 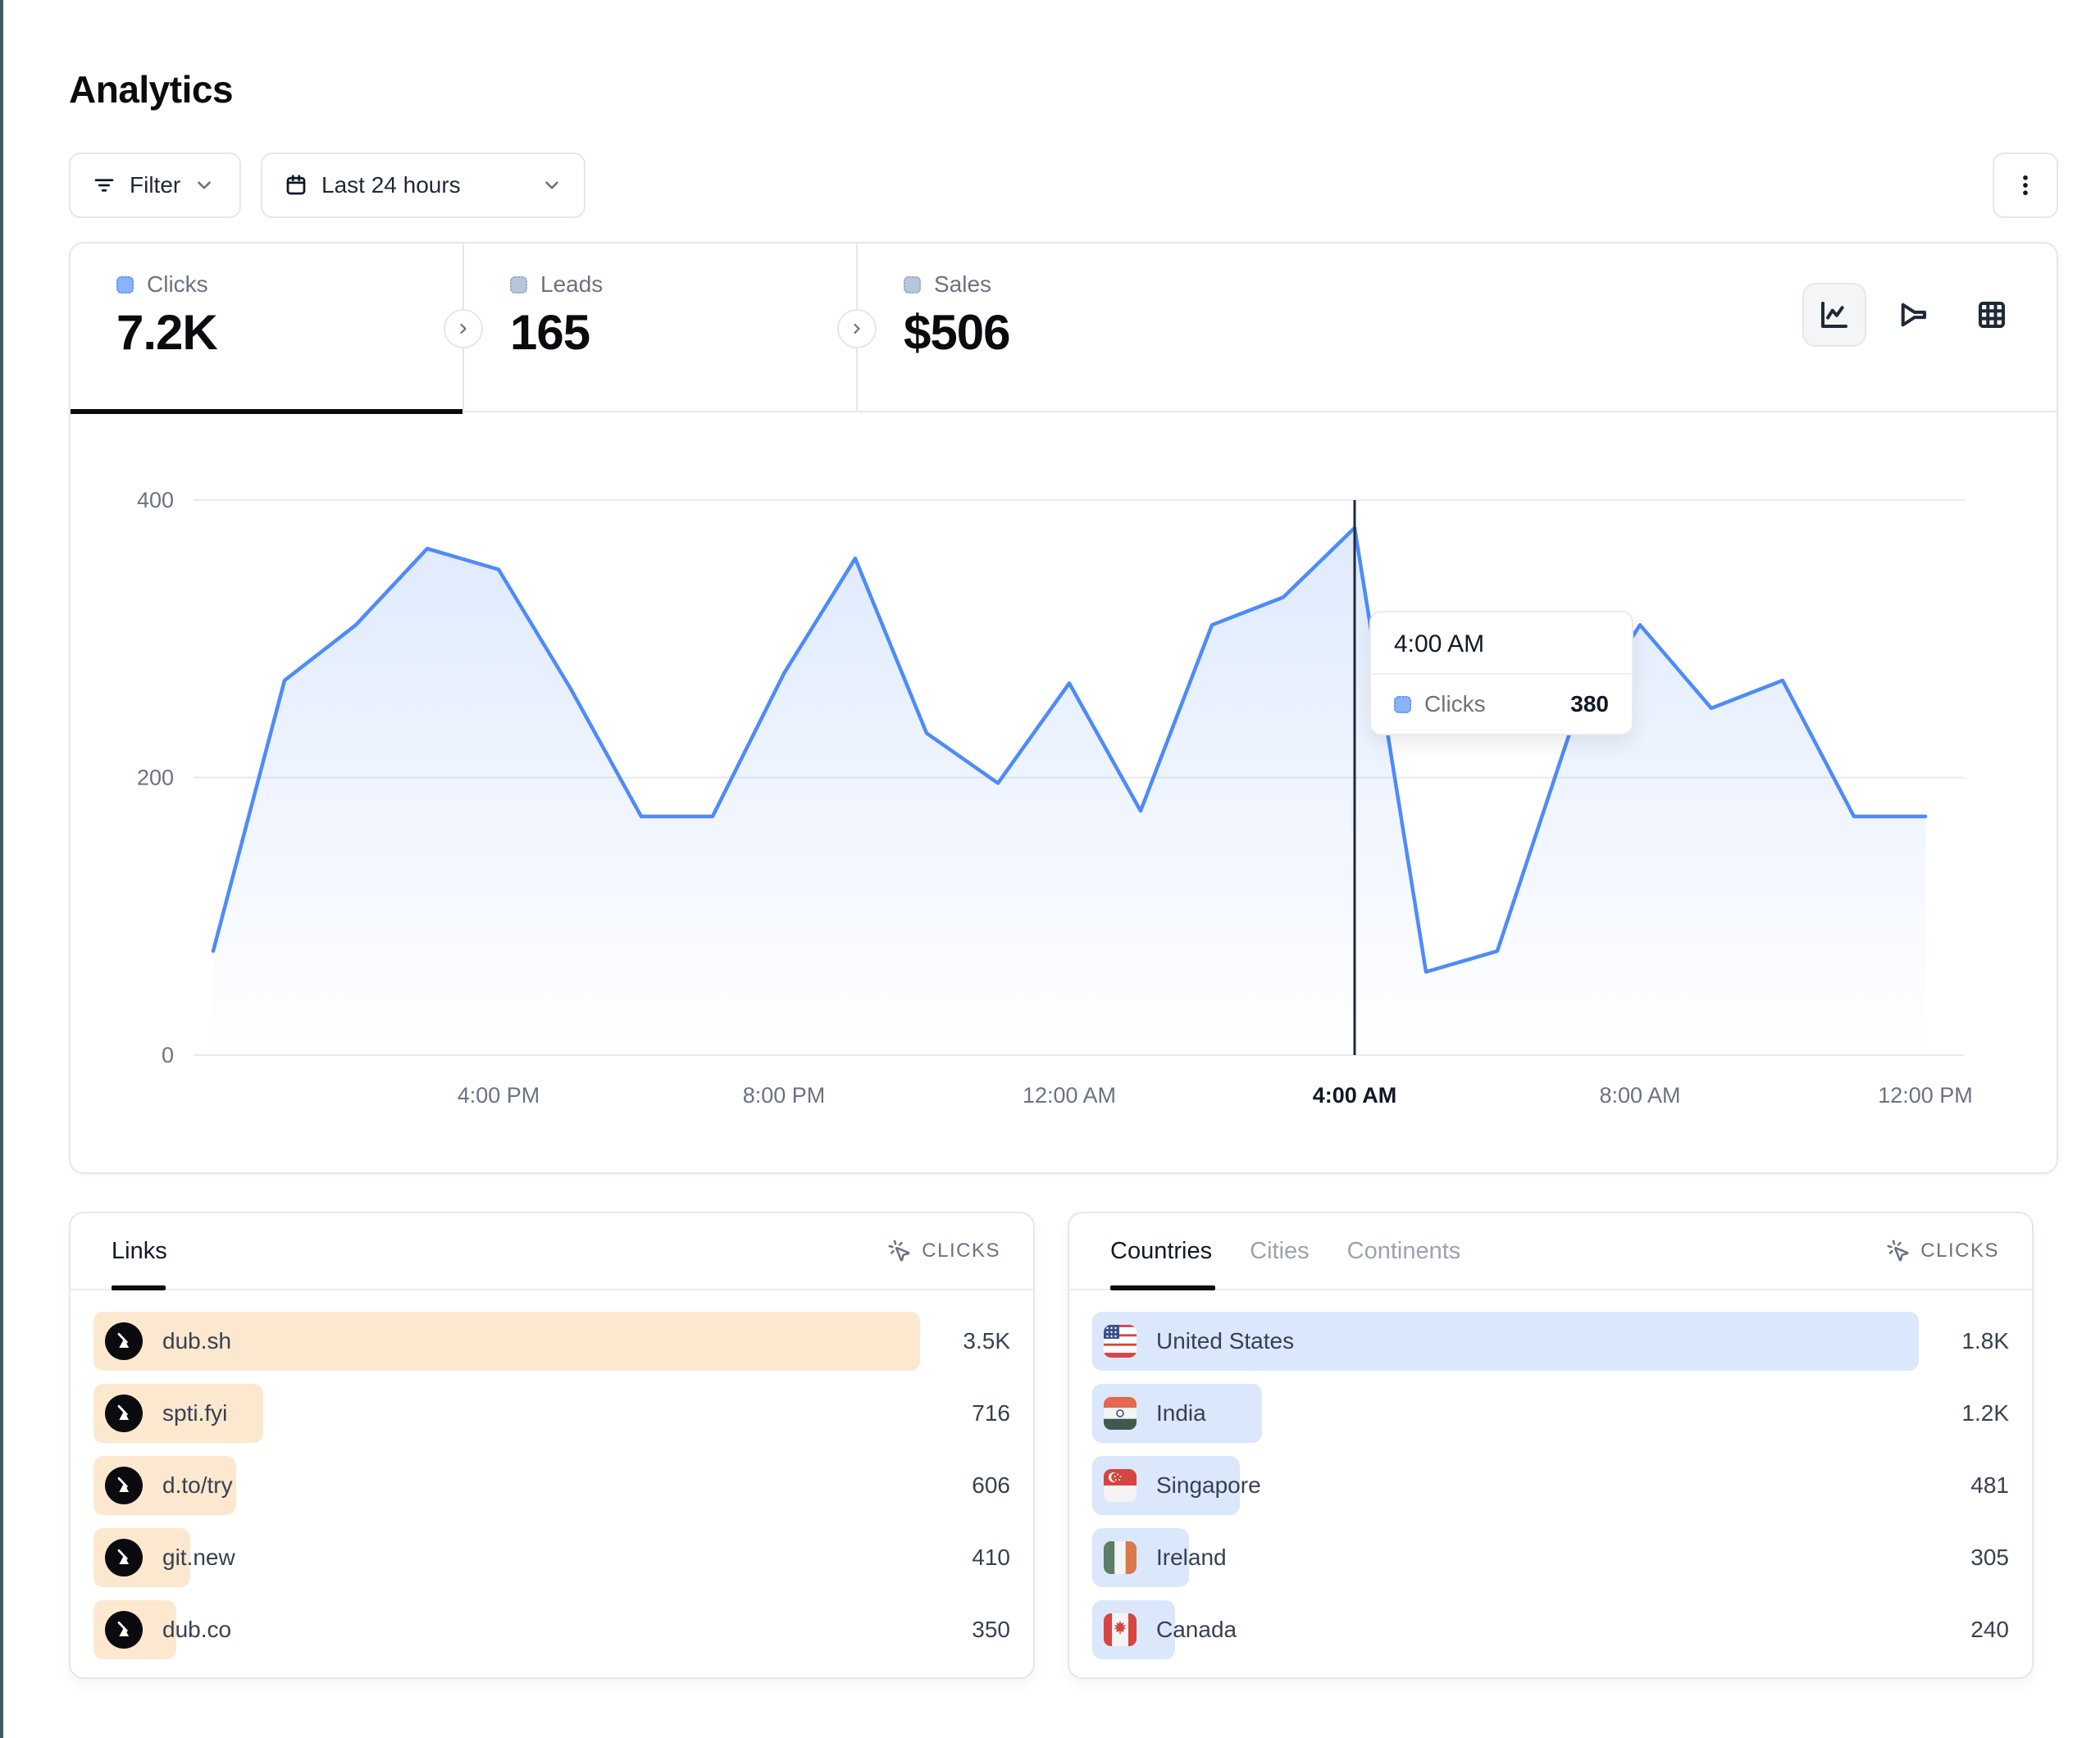 I want to click on sg-flag-icon, so click(x=1120, y=1485).